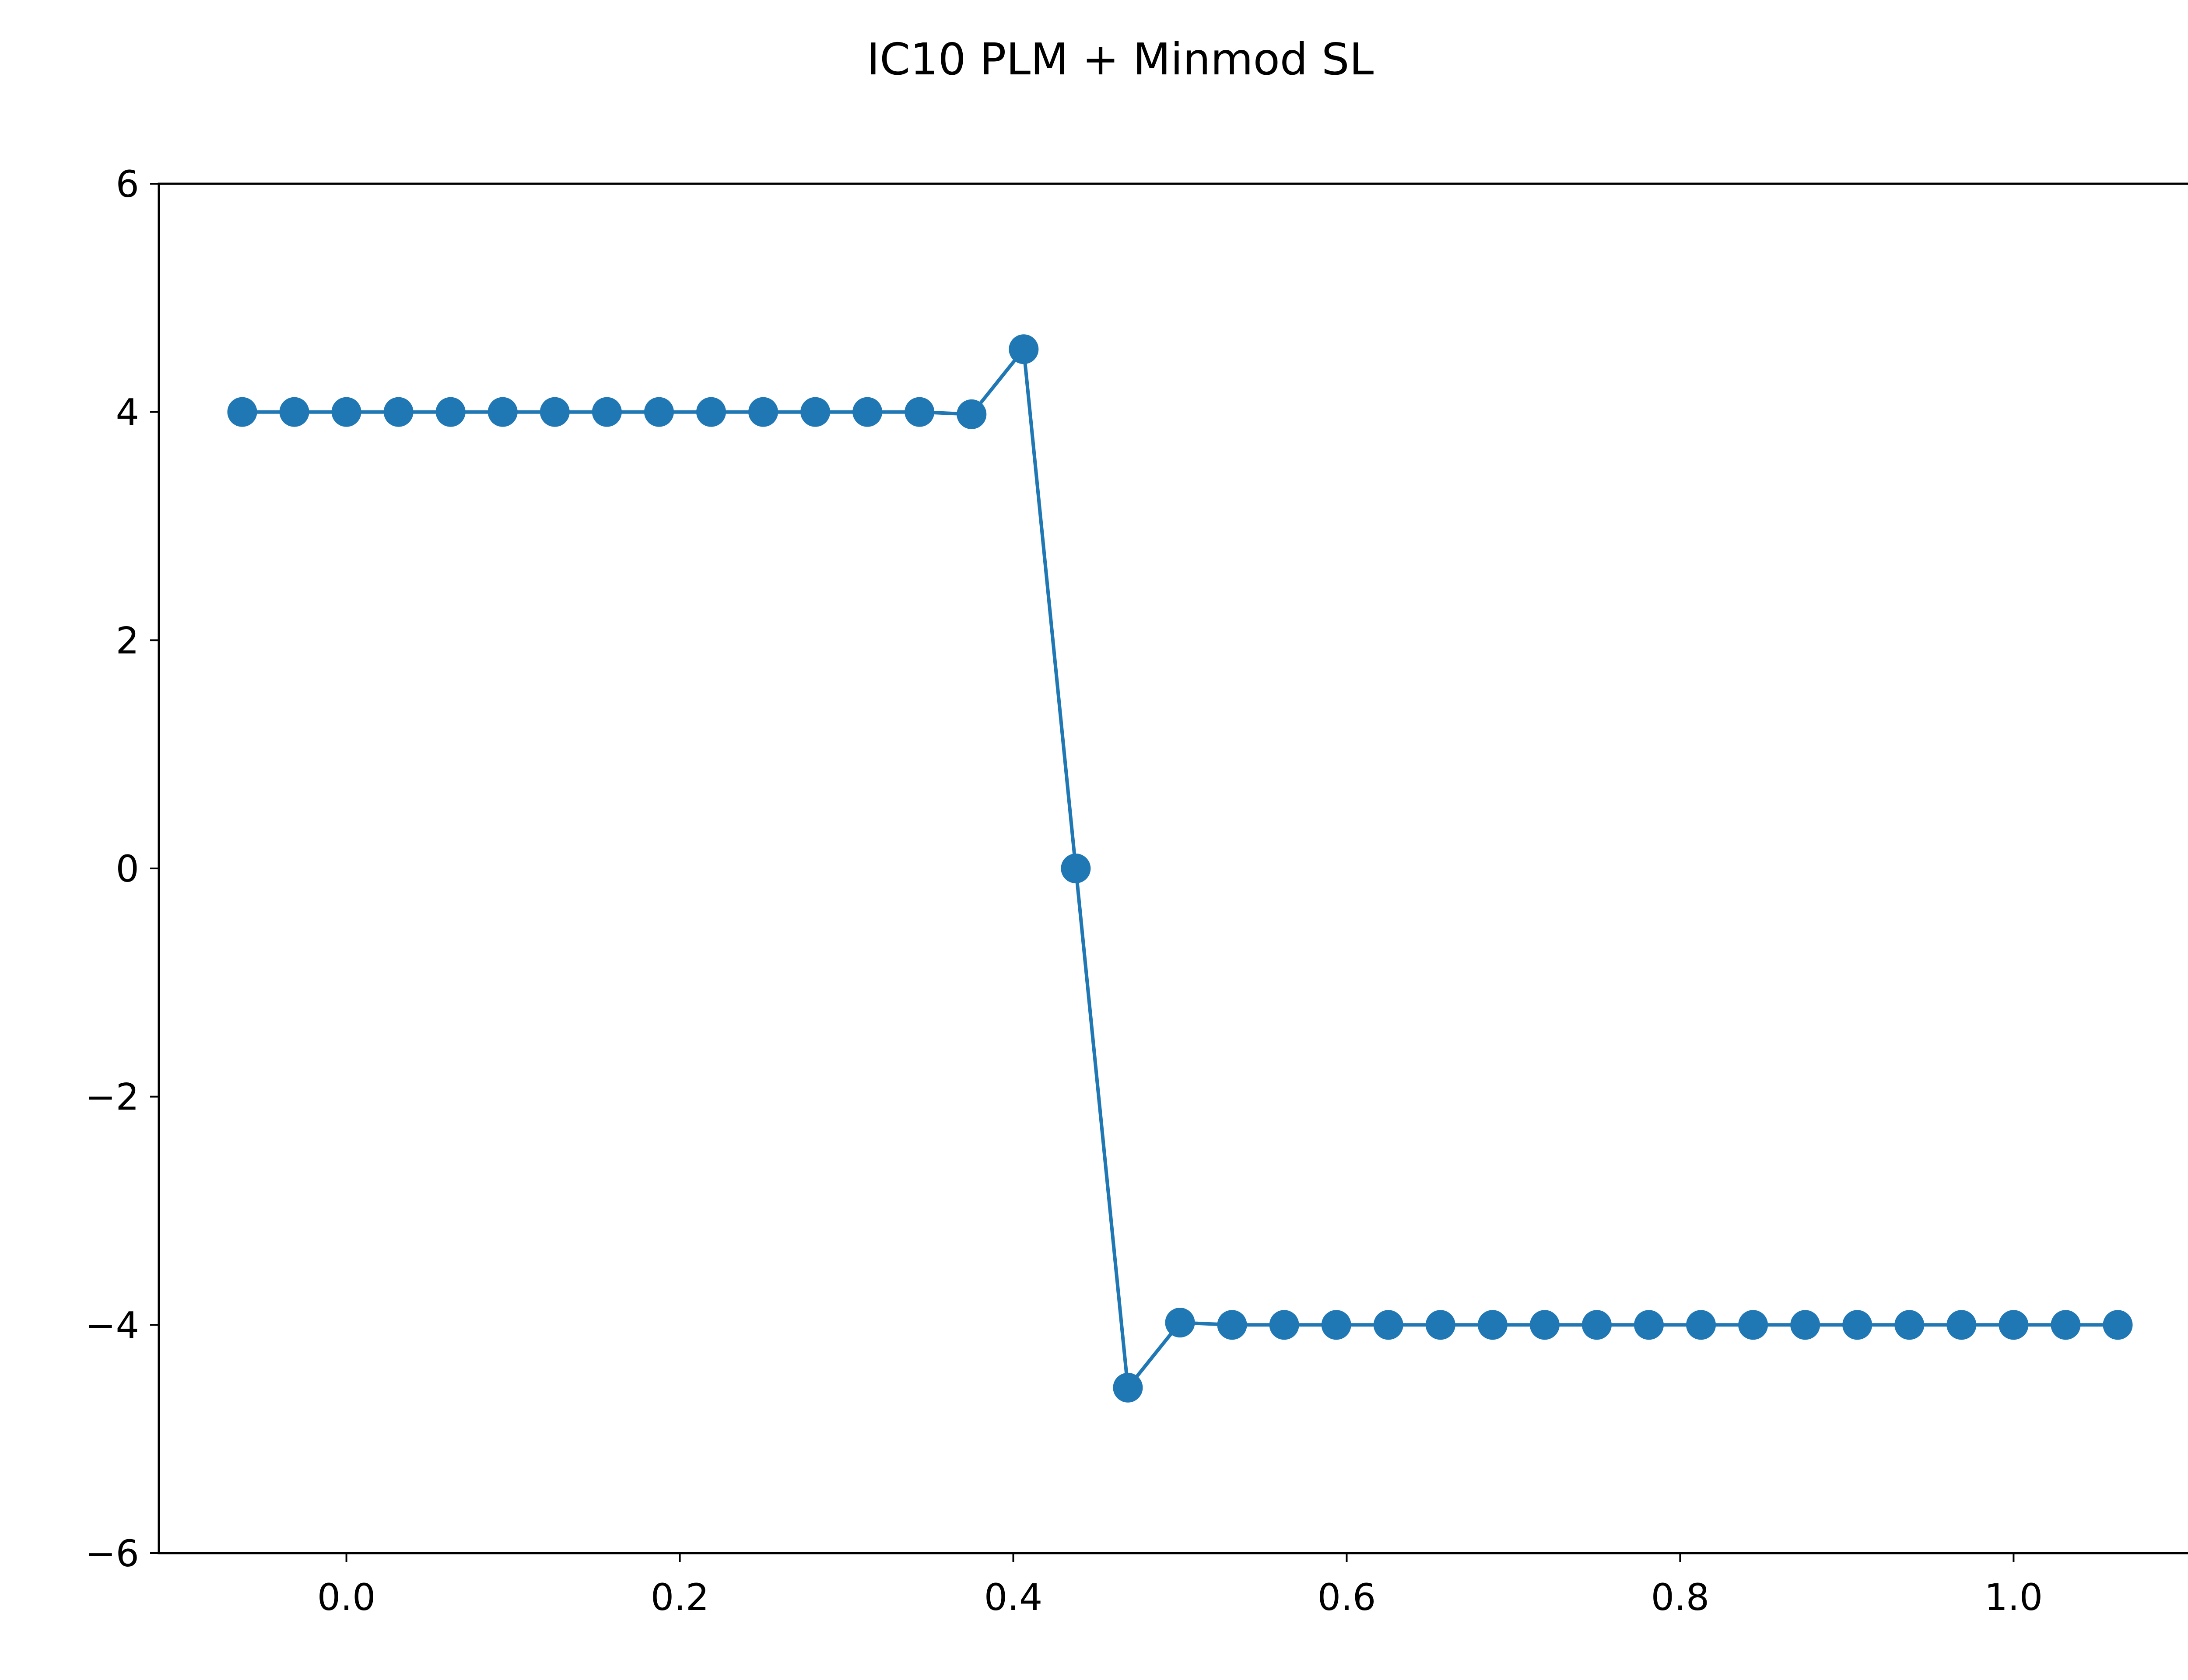  I want to click on x-tick-label: 0.4, so click(1014, 1597).